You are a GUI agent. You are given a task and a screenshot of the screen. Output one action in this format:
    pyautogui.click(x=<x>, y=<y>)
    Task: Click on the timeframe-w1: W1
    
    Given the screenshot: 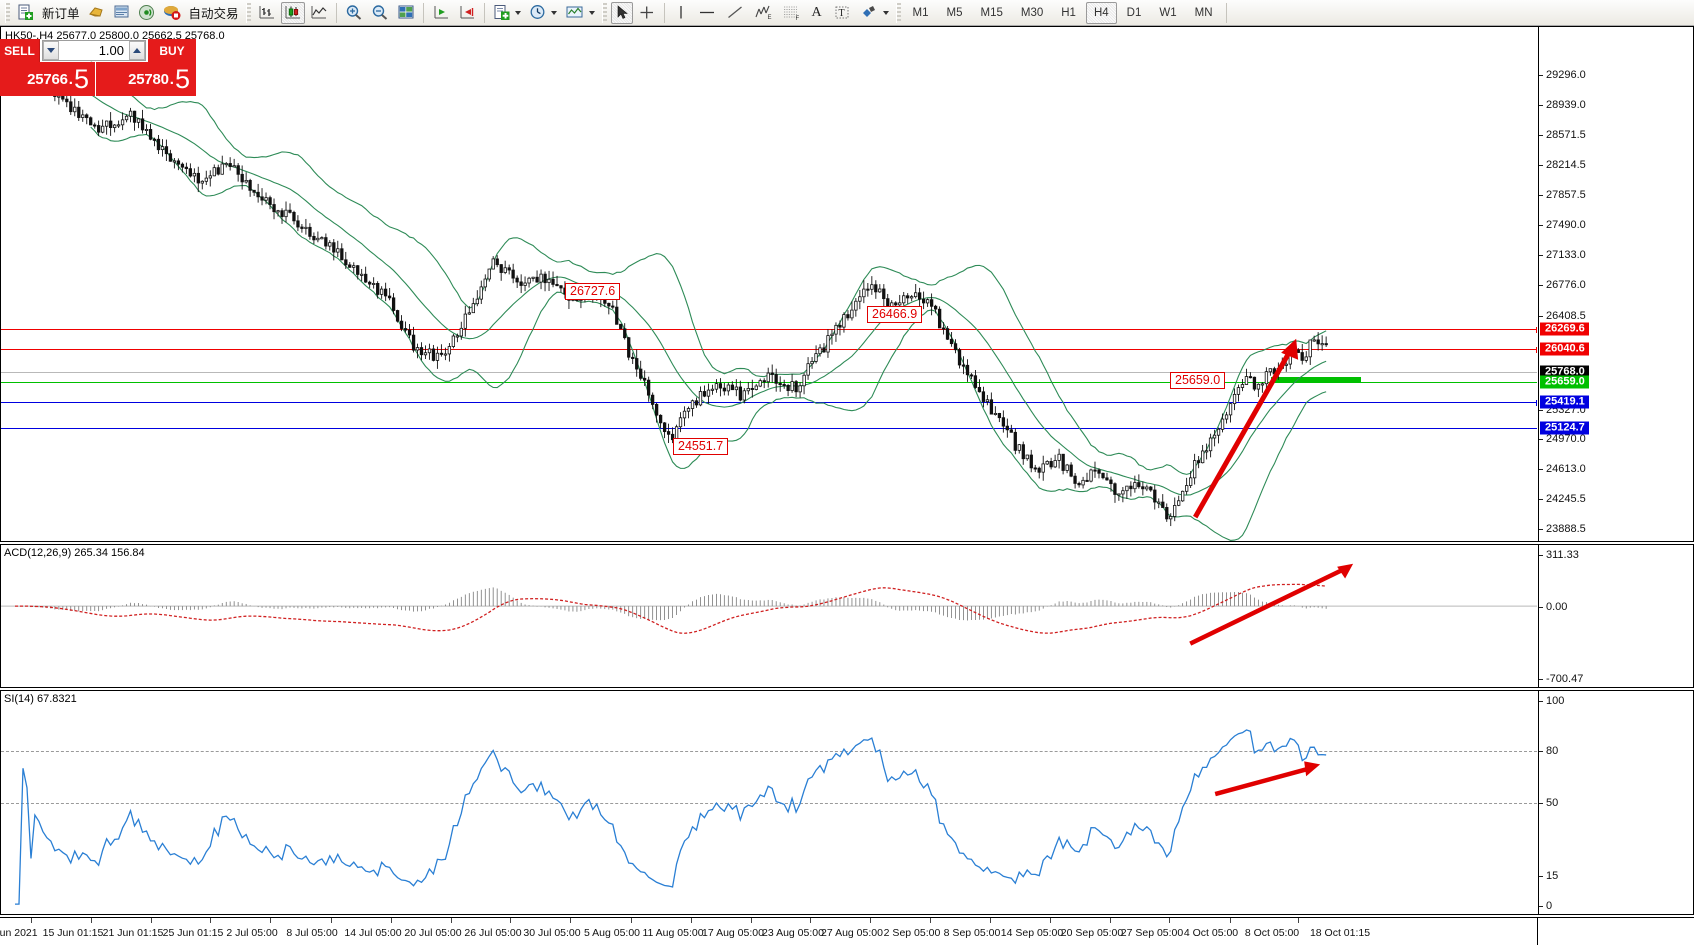 What is the action you would take?
    pyautogui.click(x=1168, y=12)
    